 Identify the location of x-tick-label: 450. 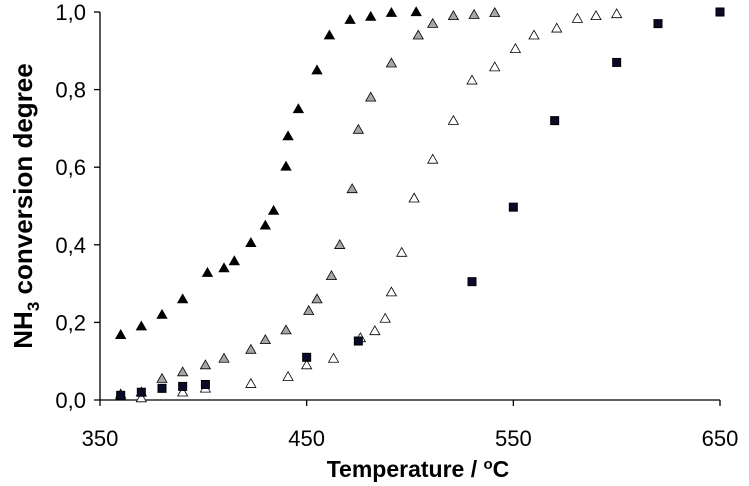
(306, 438).